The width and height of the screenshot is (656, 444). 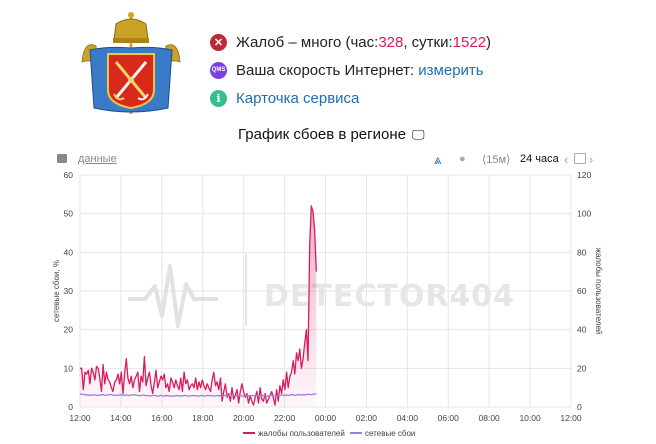 I want to click on y-right-tick: 0, so click(x=579, y=407).